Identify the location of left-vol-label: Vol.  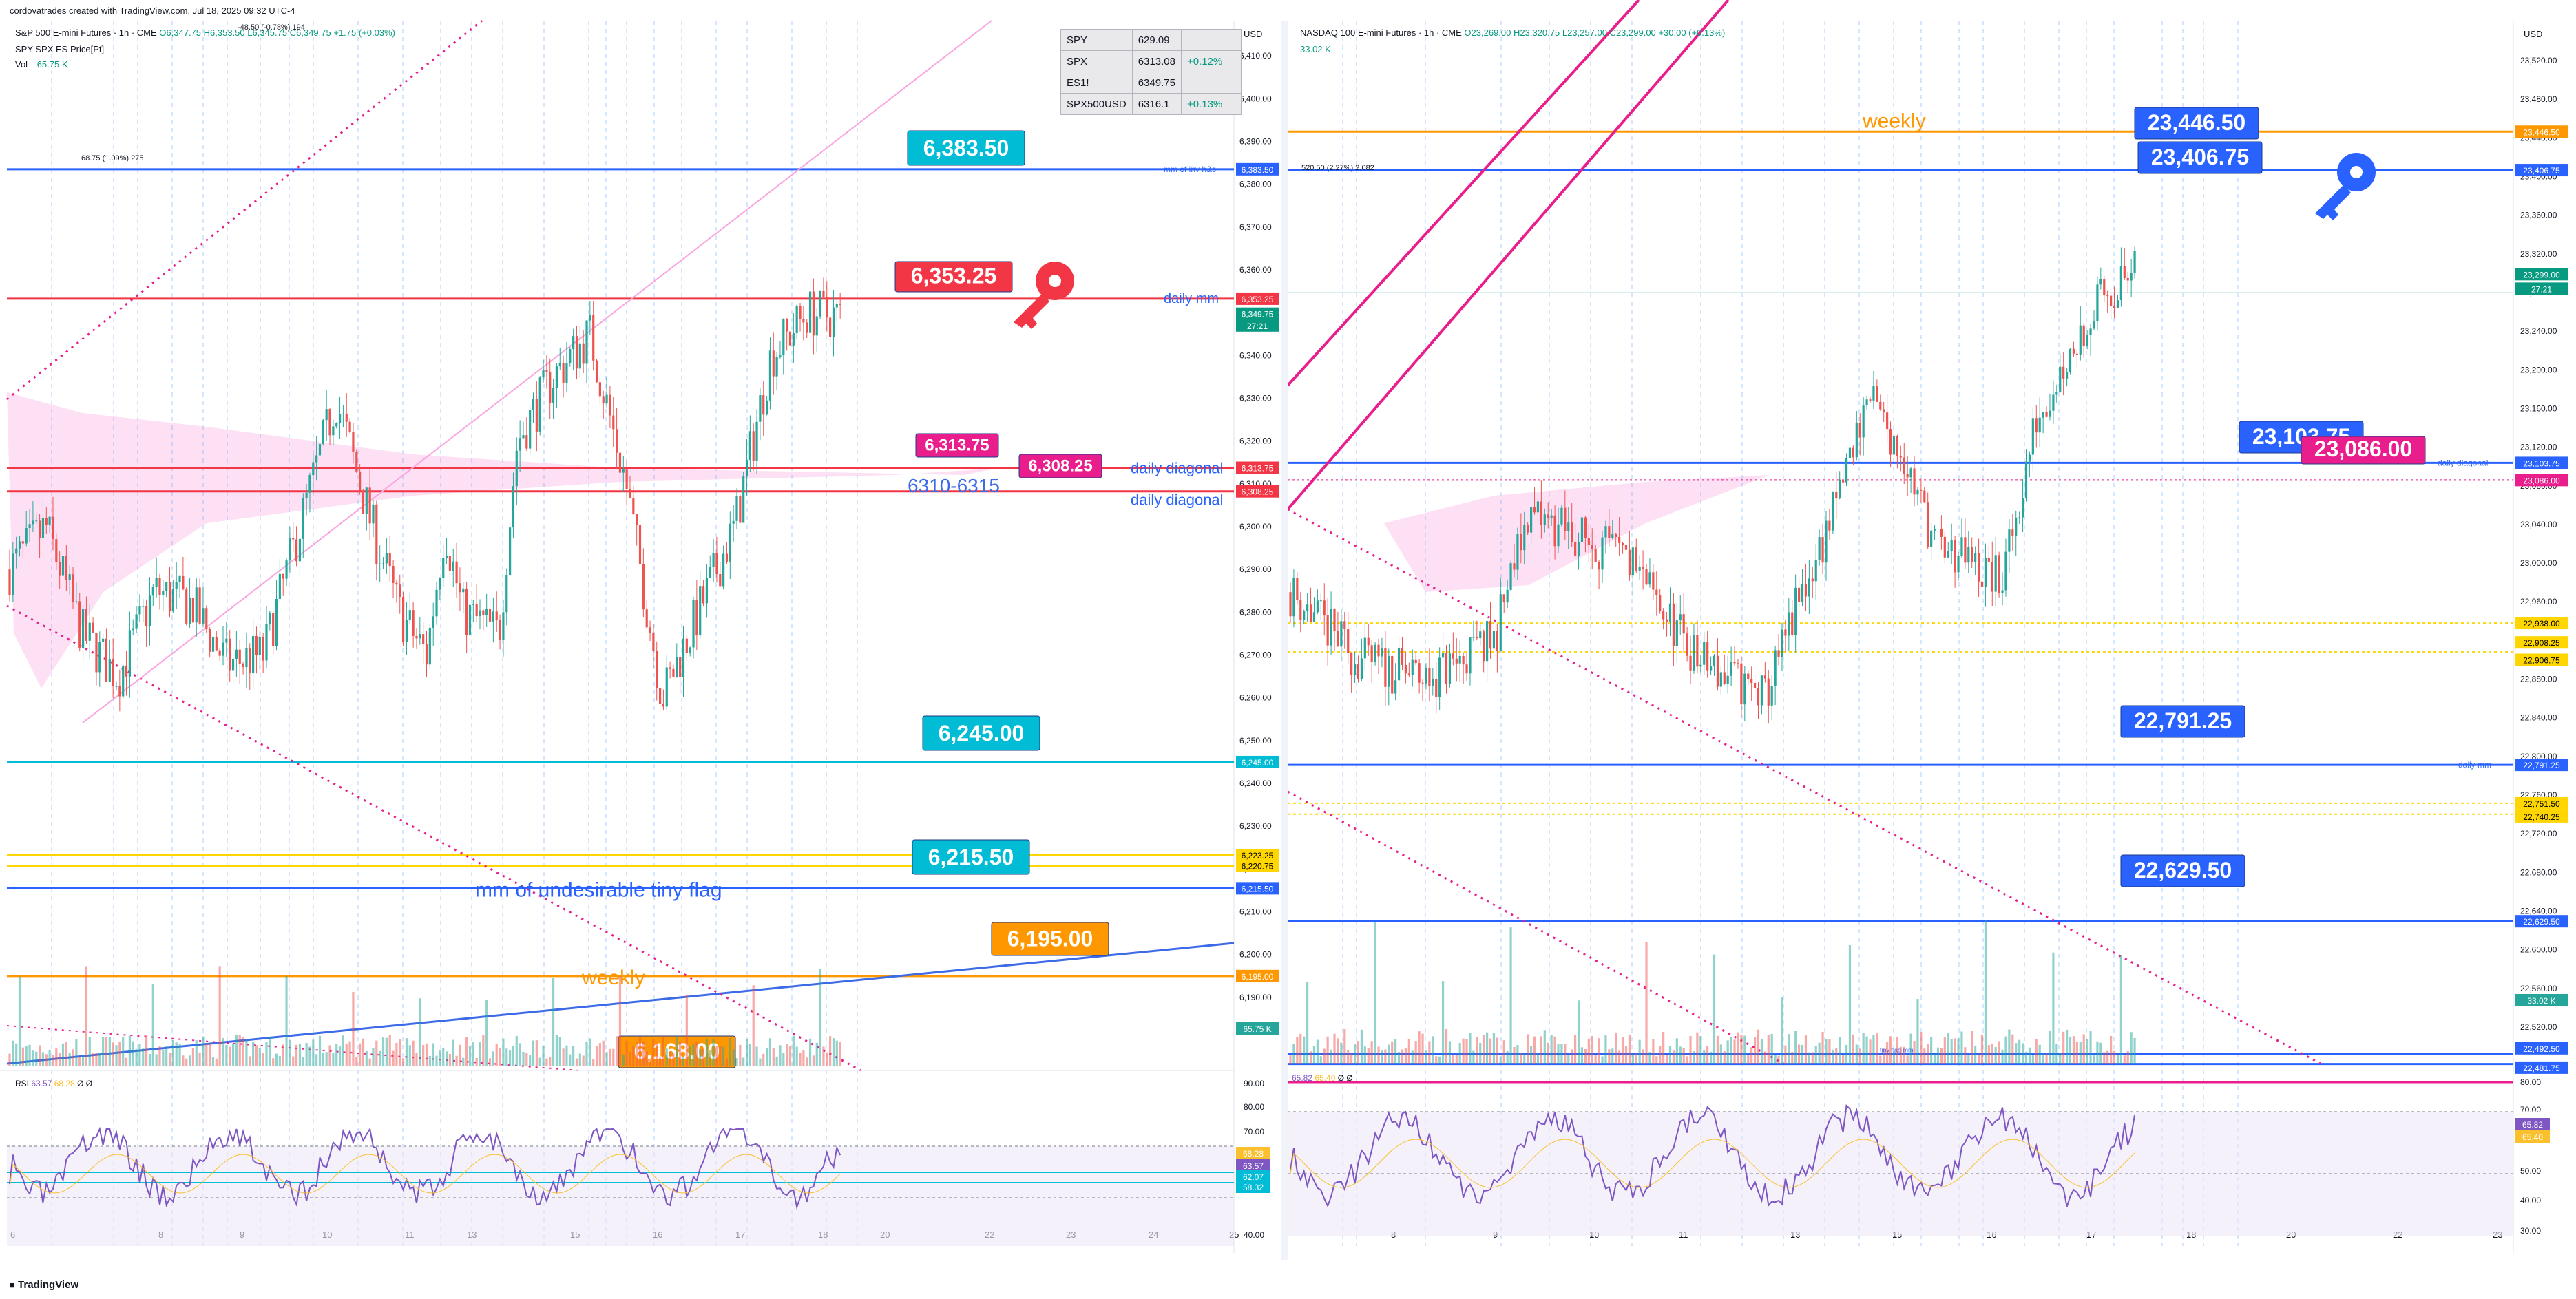
(21, 64).